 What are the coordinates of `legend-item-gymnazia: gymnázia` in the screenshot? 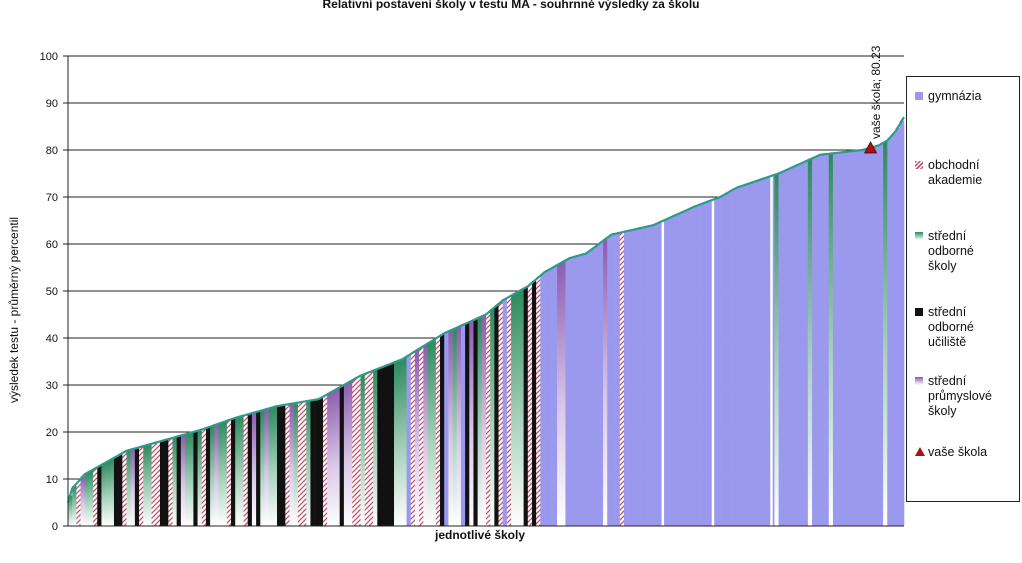 It's located at (967, 96).